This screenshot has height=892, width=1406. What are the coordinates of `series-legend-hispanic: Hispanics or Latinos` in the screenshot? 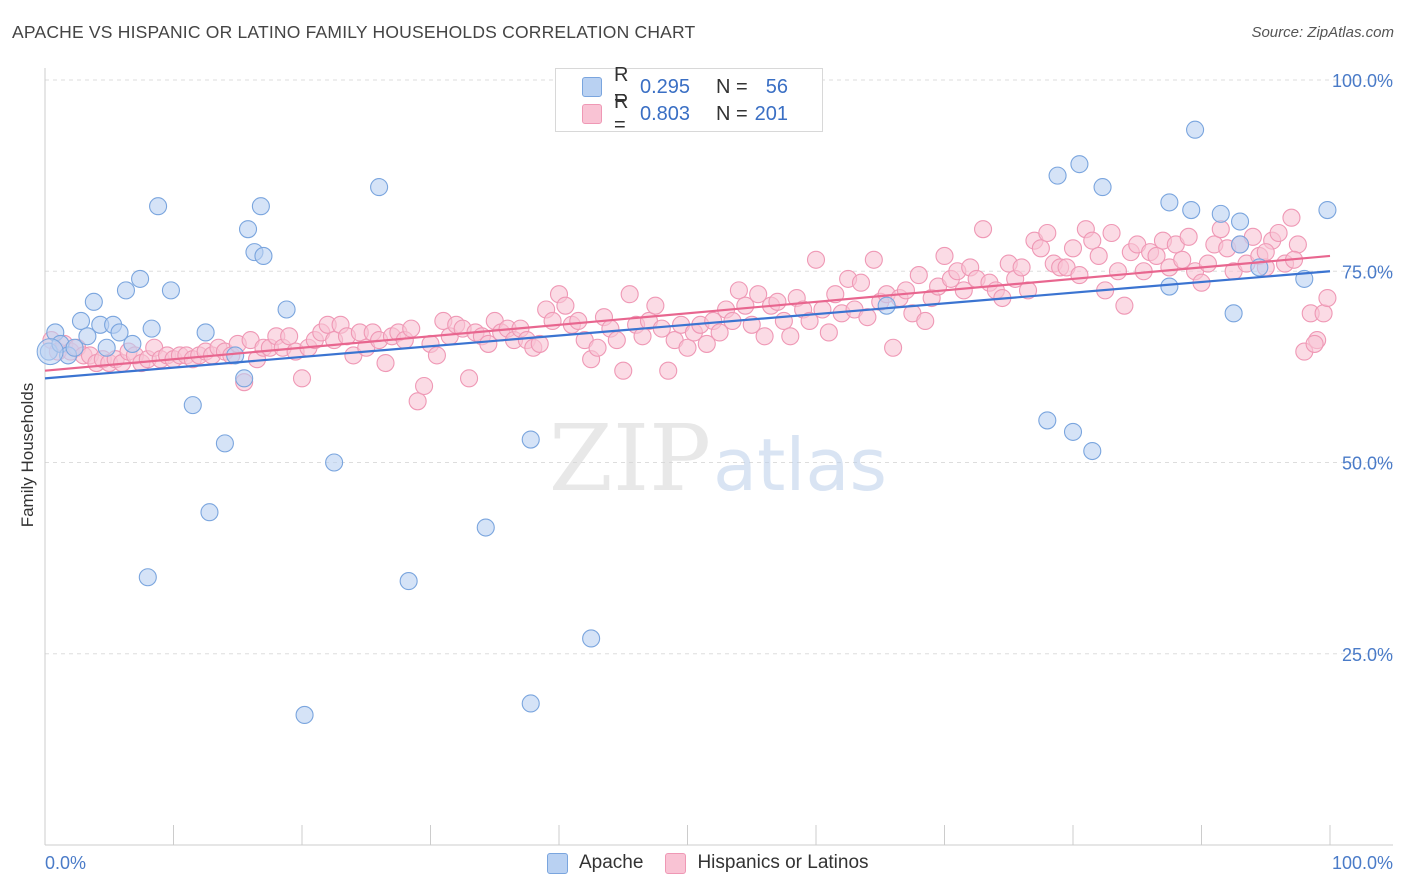 It's located at (767, 863).